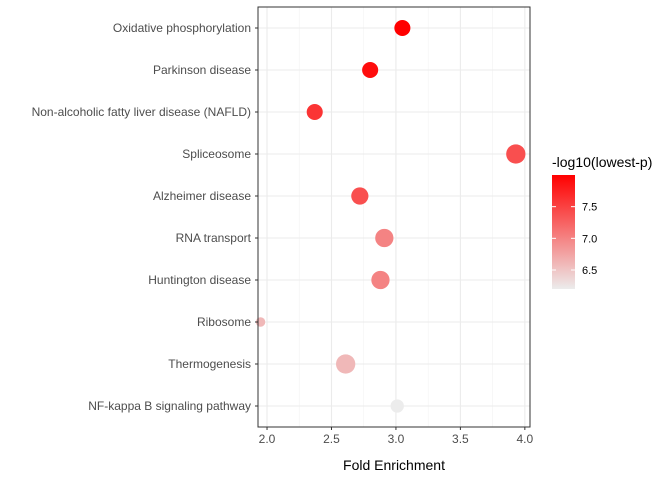 The image size is (672, 485). Describe the element at coordinates (199, 280) in the screenshot. I see `y-tick-label: Huntington disease` at that location.